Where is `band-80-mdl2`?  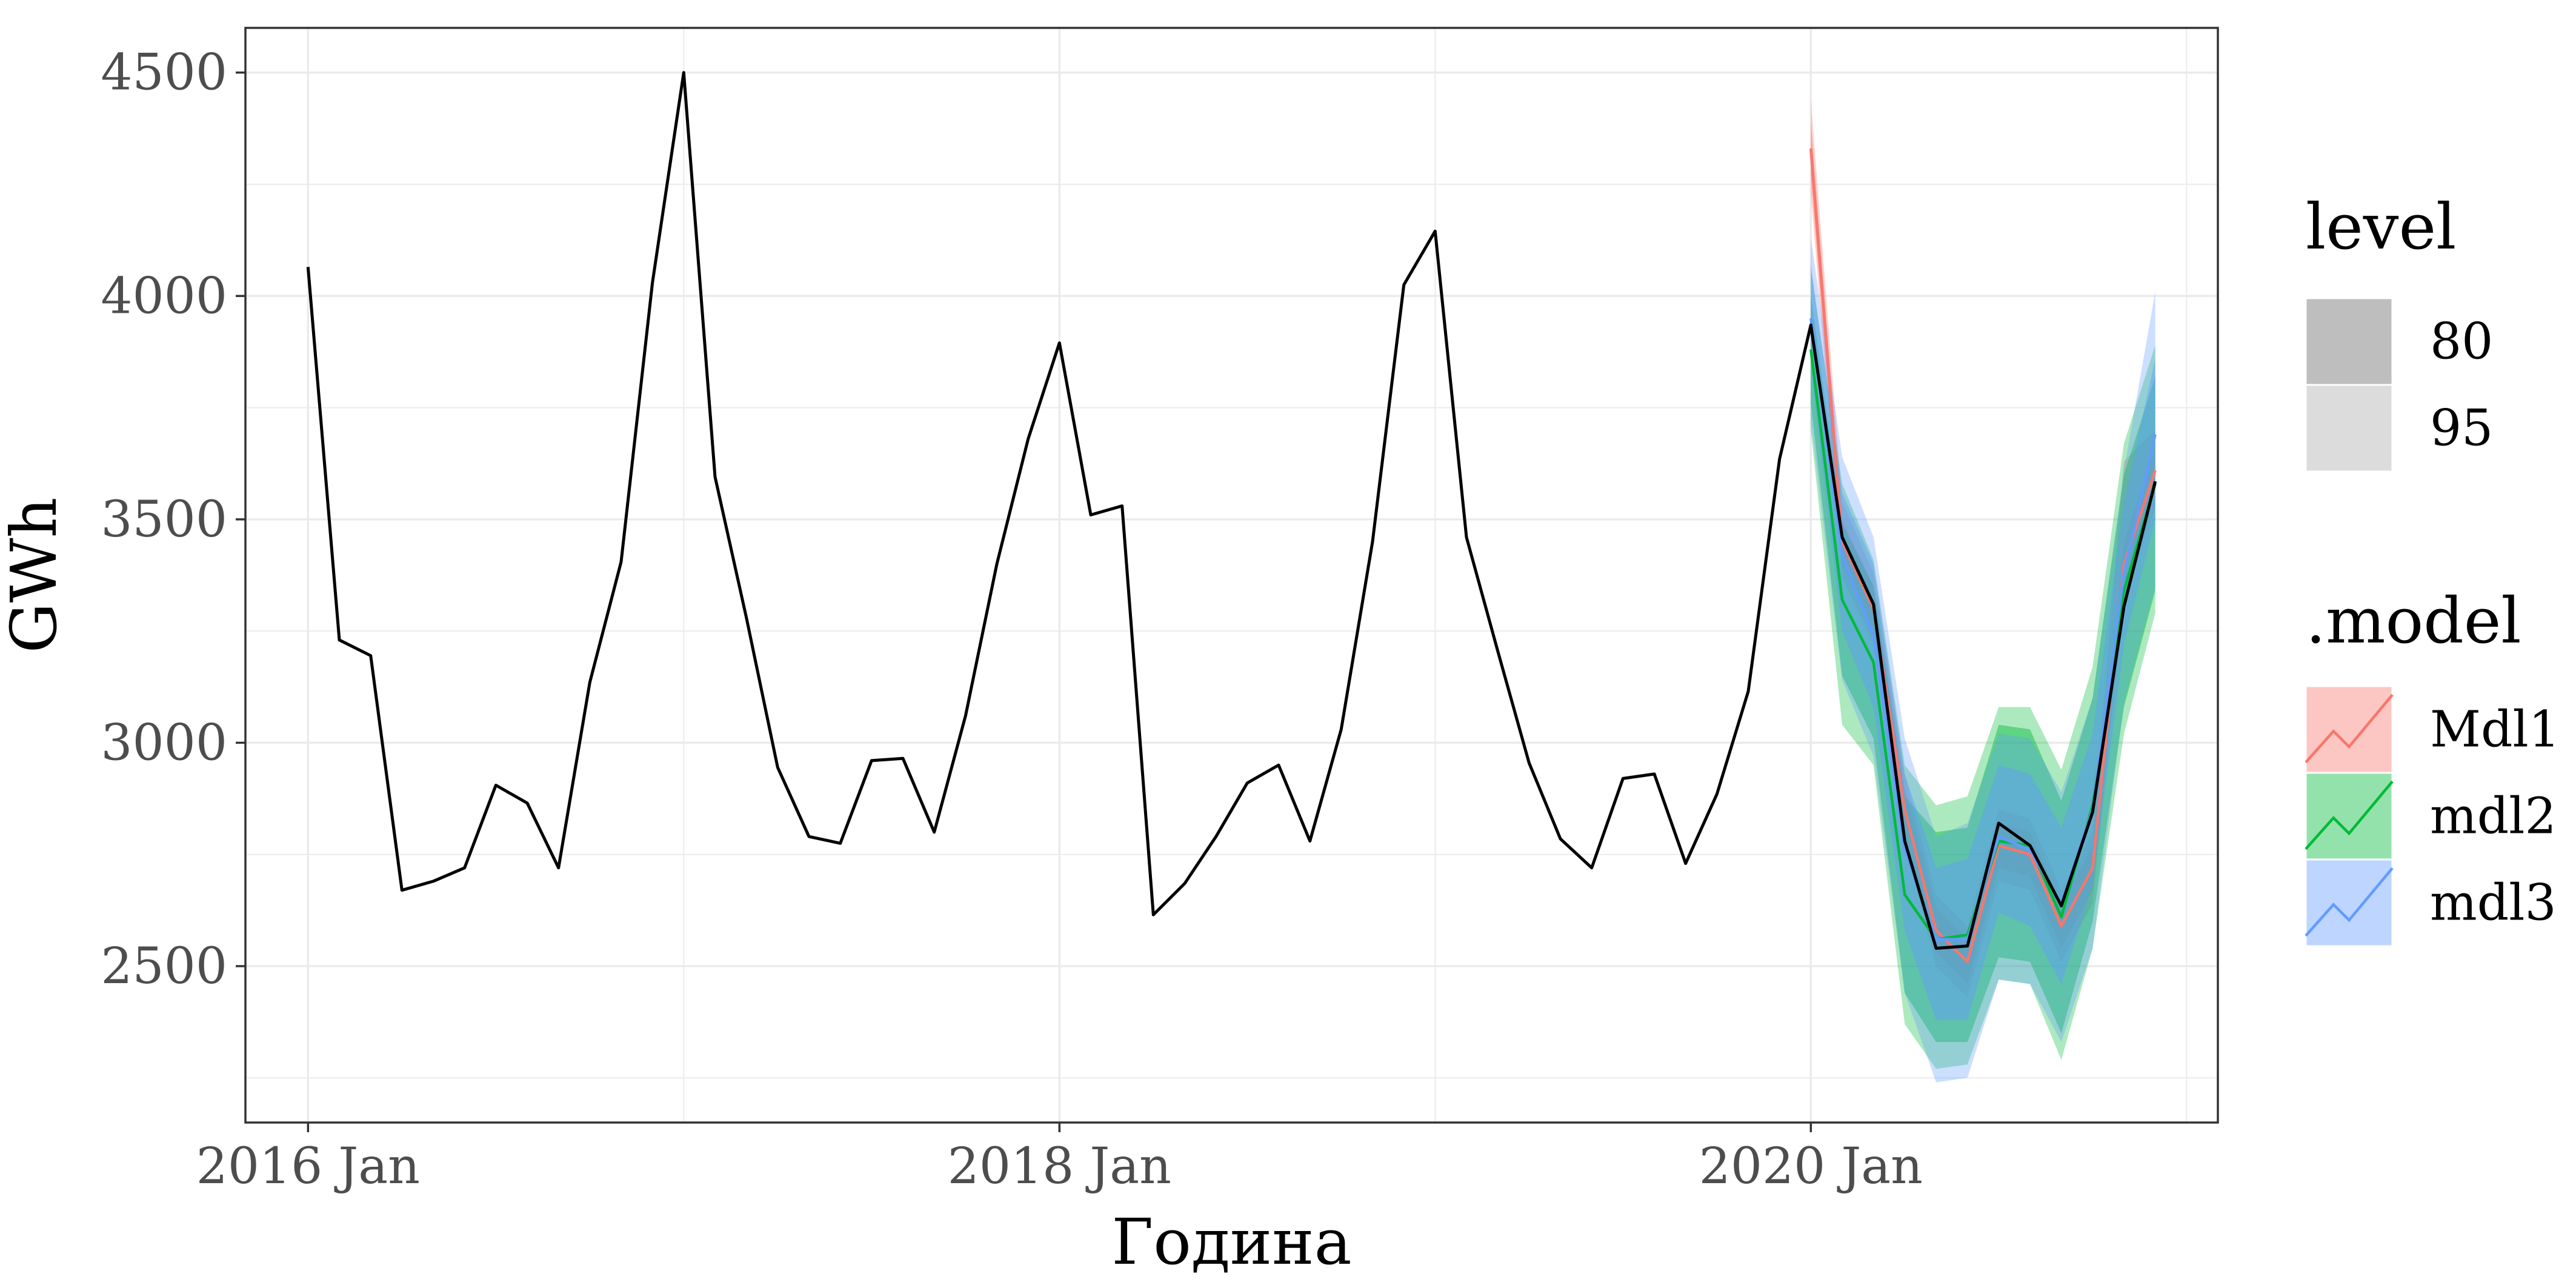 band-80-mdl2 is located at coordinates (1983, 670).